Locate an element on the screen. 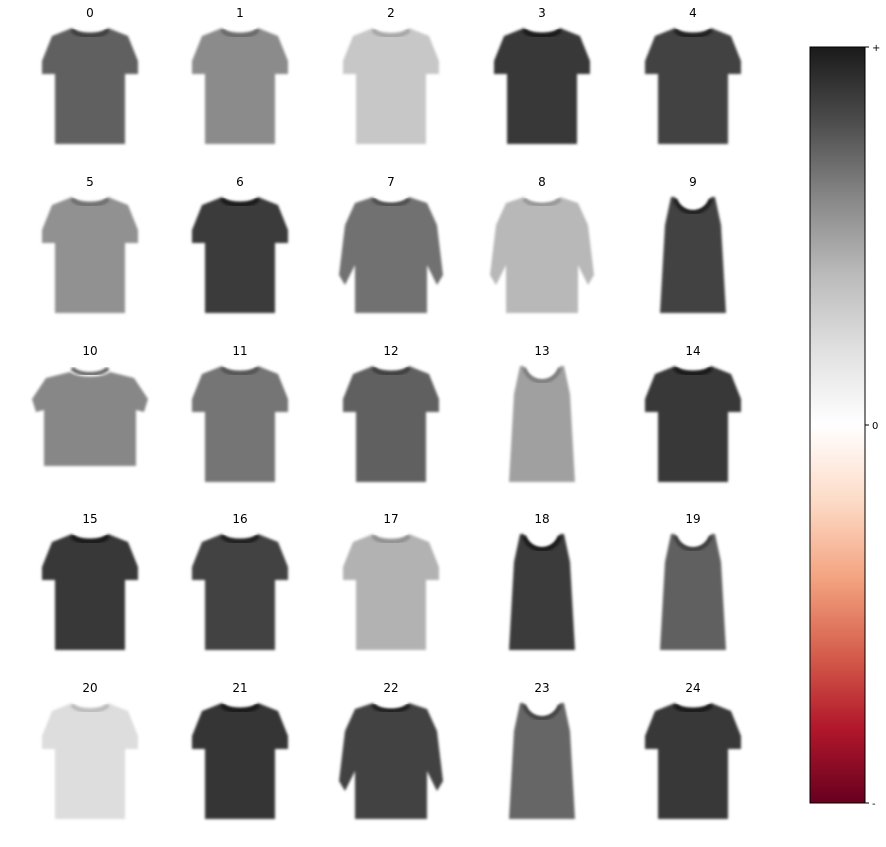  panel-title: 8 is located at coordinates (542, 182).